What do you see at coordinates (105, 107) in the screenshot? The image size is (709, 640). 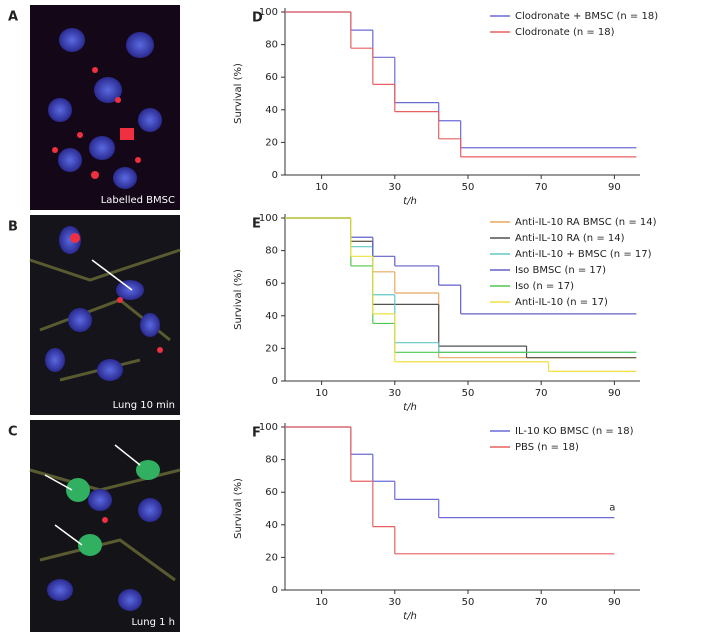 I see `image-a` at bounding box center [105, 107].